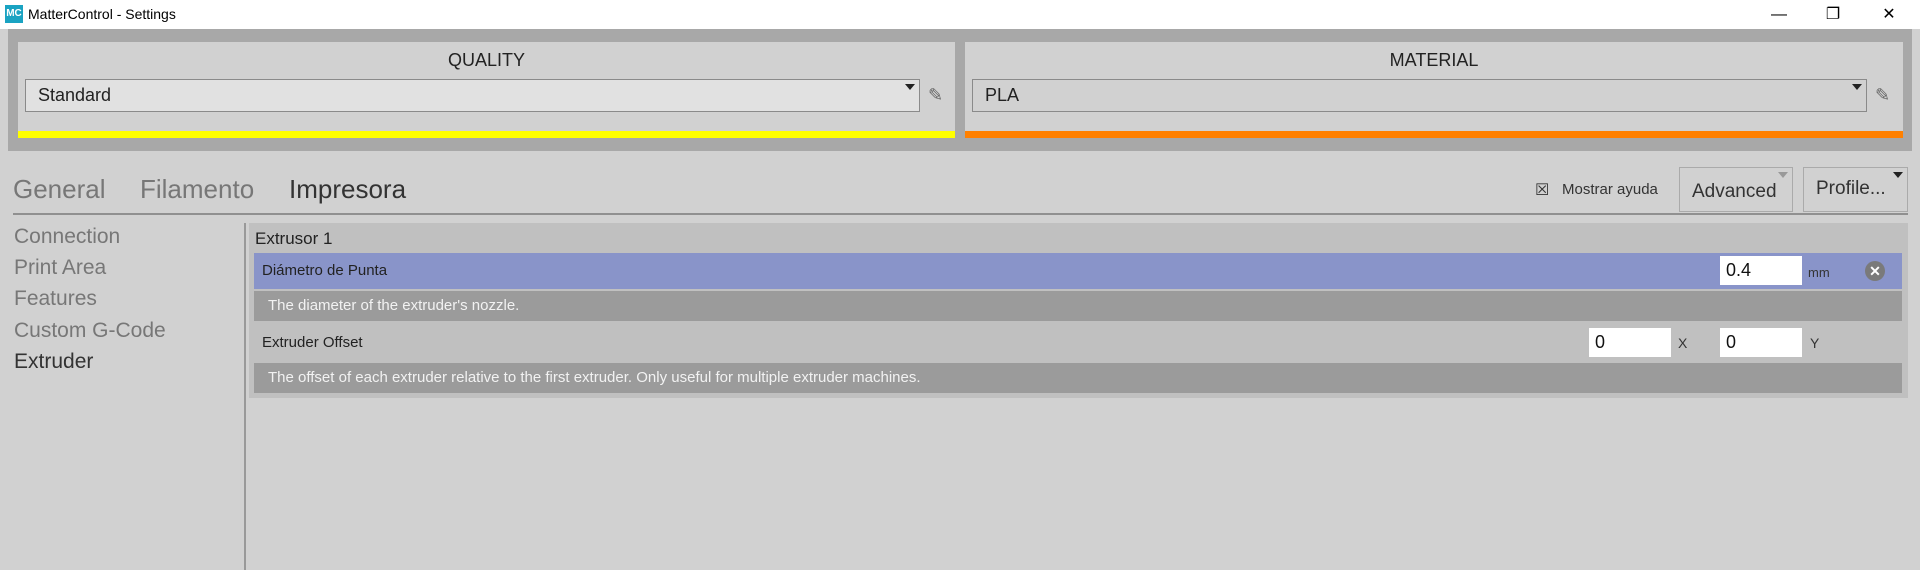 This screenshot has height=570, width=1920. What do you see at coordinates (1683, 343) in the screenshot?
I see `offset-x-unit: X` at bounding box center [1683, 343].